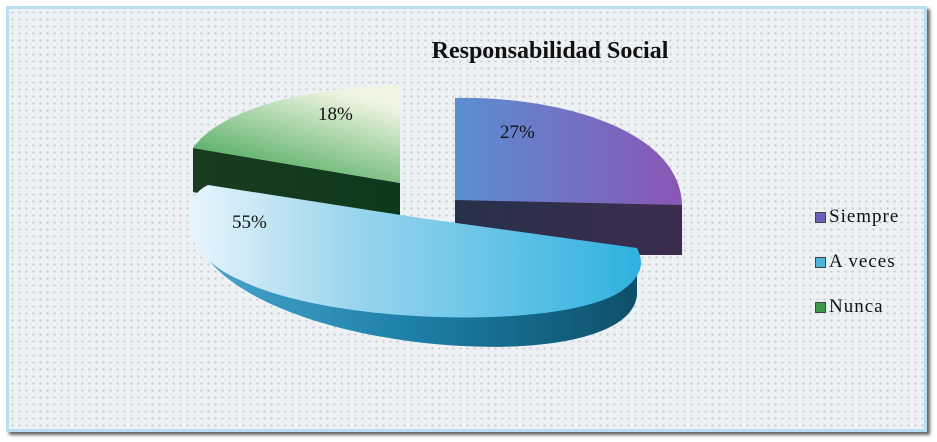 The height and width of the screenshot is (442, 937). I want to click on legend-label-siempre: Siempre, so click(864, 216).